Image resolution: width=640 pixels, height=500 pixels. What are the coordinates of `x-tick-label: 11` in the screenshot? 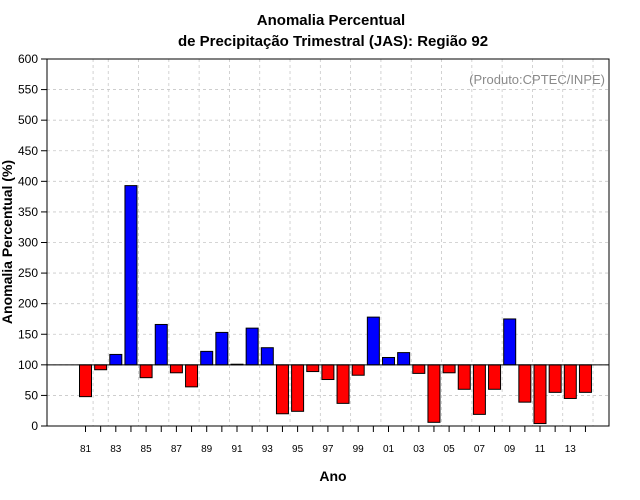 It's located at (540, 449).